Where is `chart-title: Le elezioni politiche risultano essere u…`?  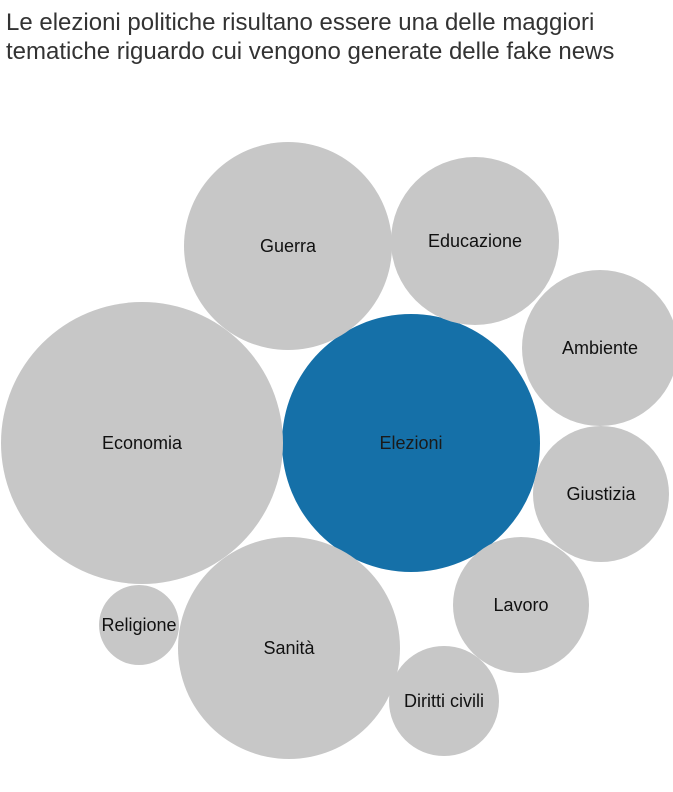 chart-title: Le elezioni politiche risultano essere u… is located at coordinates (310, 37).